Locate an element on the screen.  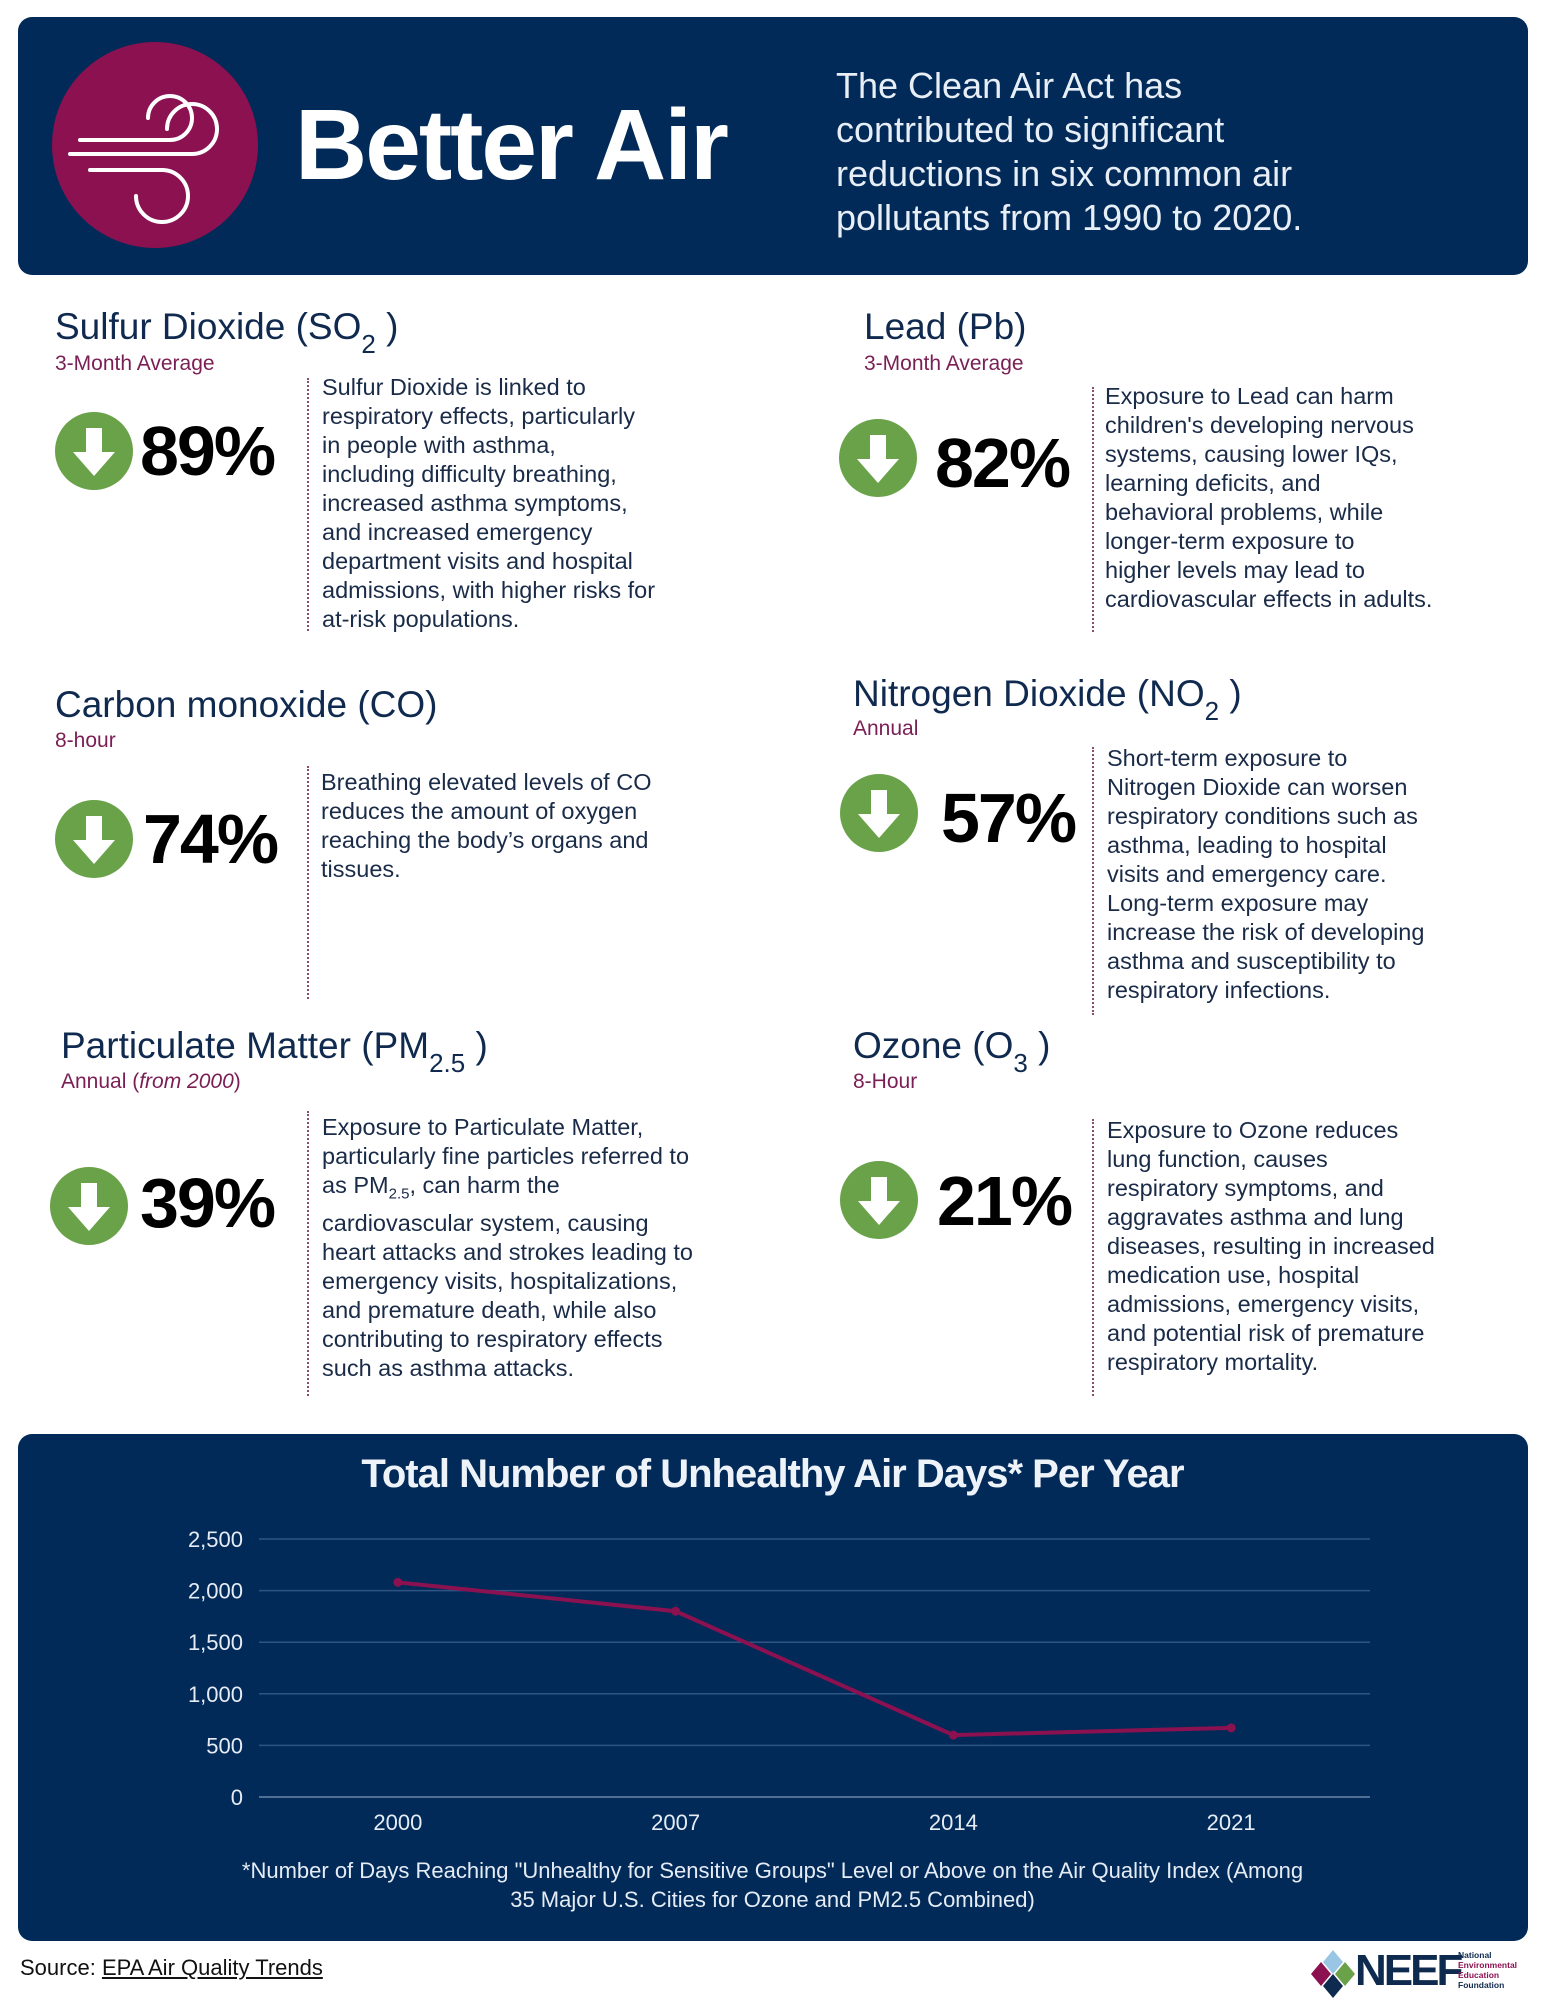
header-banner is located at coordinates (773, 146).